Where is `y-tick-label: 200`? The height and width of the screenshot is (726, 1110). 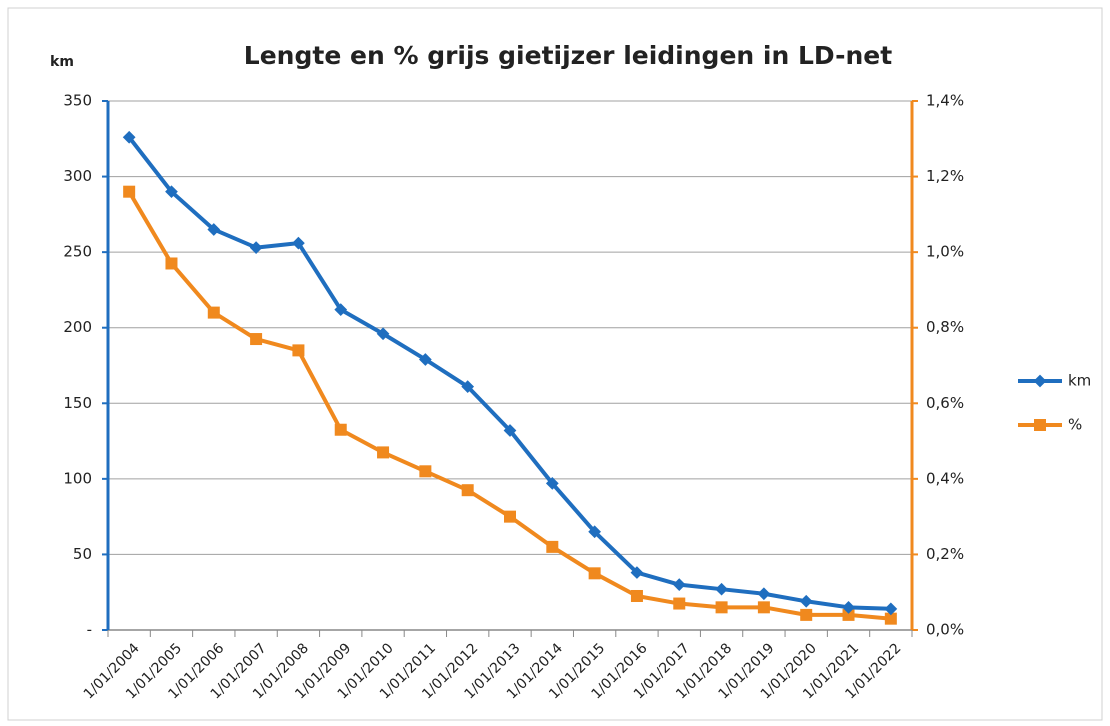 y-tick-label: 200 is located at coordinates (77, 327).